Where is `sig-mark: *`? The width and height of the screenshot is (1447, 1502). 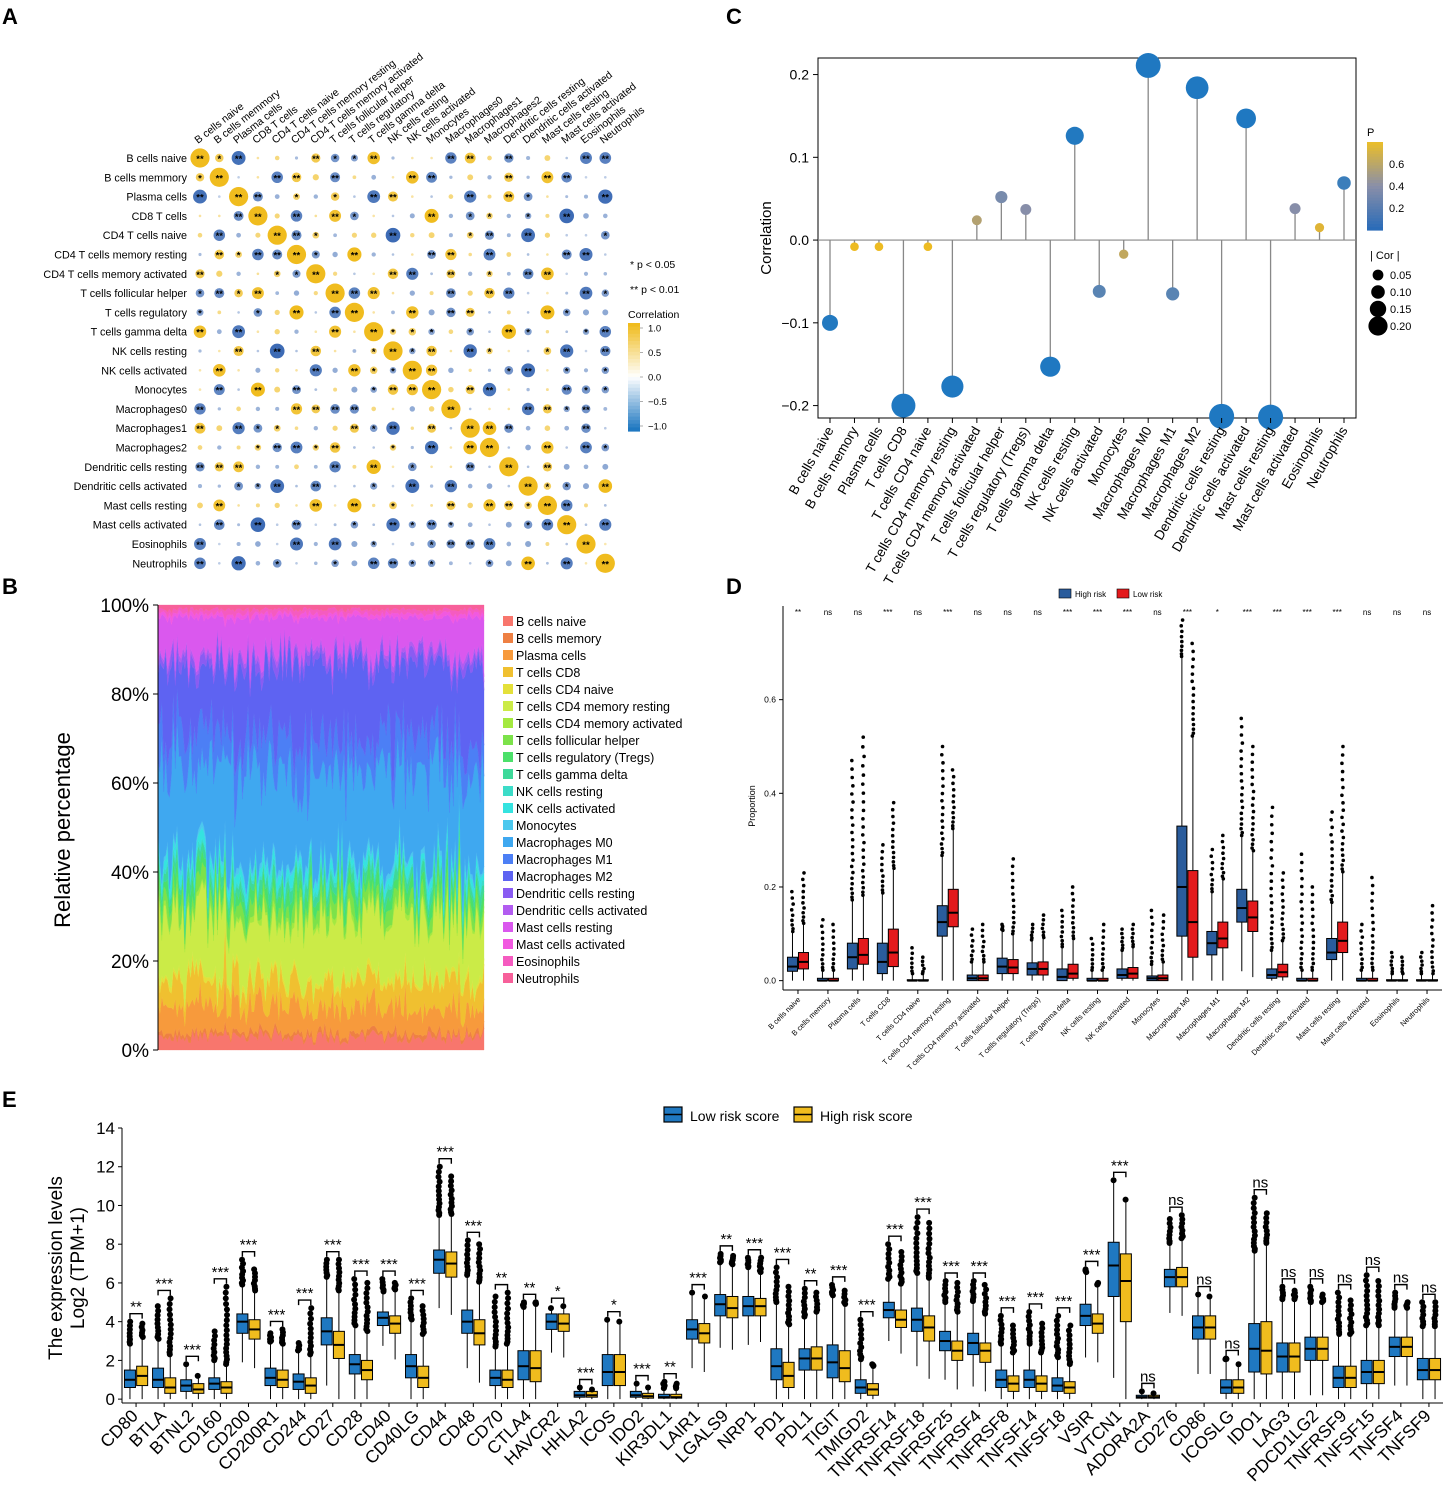
sig-mark: * is located at coordinates (528, 506).